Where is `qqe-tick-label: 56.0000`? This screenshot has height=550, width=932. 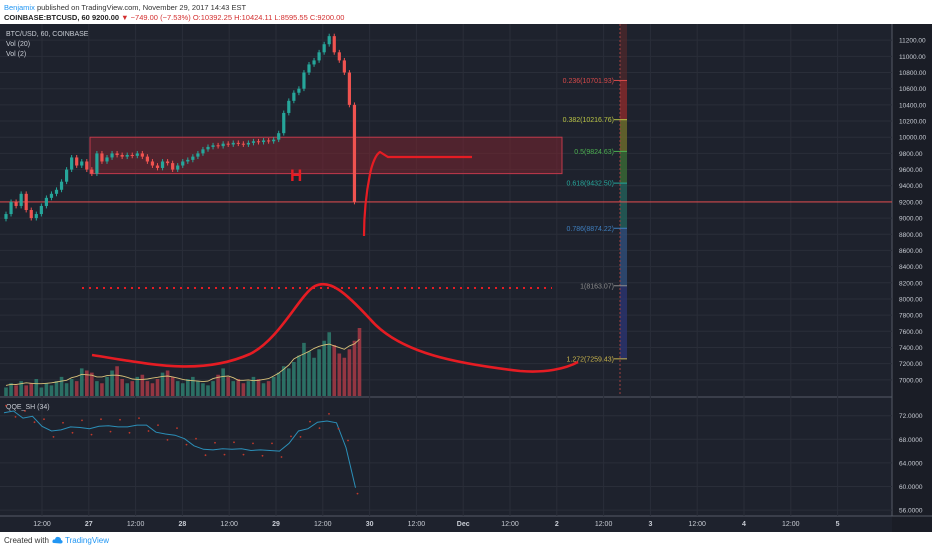
qqe-tick-label: 56.0000 is located at coordinates (911, 511).